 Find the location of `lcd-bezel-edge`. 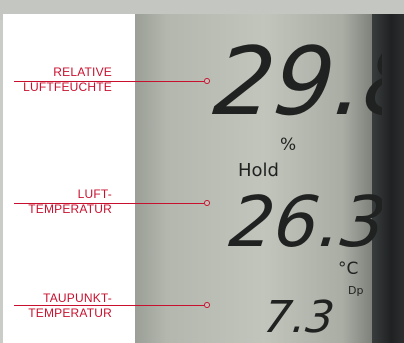

lcd-bezel-edge is located at coordinates (388, 178).